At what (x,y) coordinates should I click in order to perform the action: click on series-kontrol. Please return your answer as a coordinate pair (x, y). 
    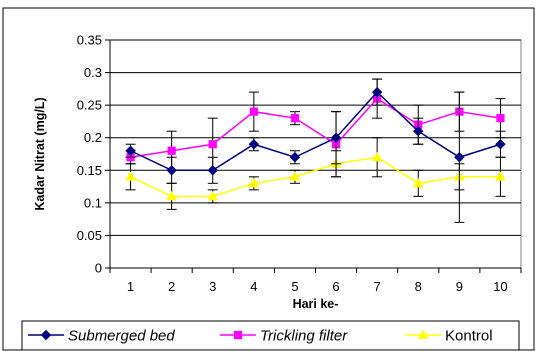
    Looking at the image, I should click on (315, 173).